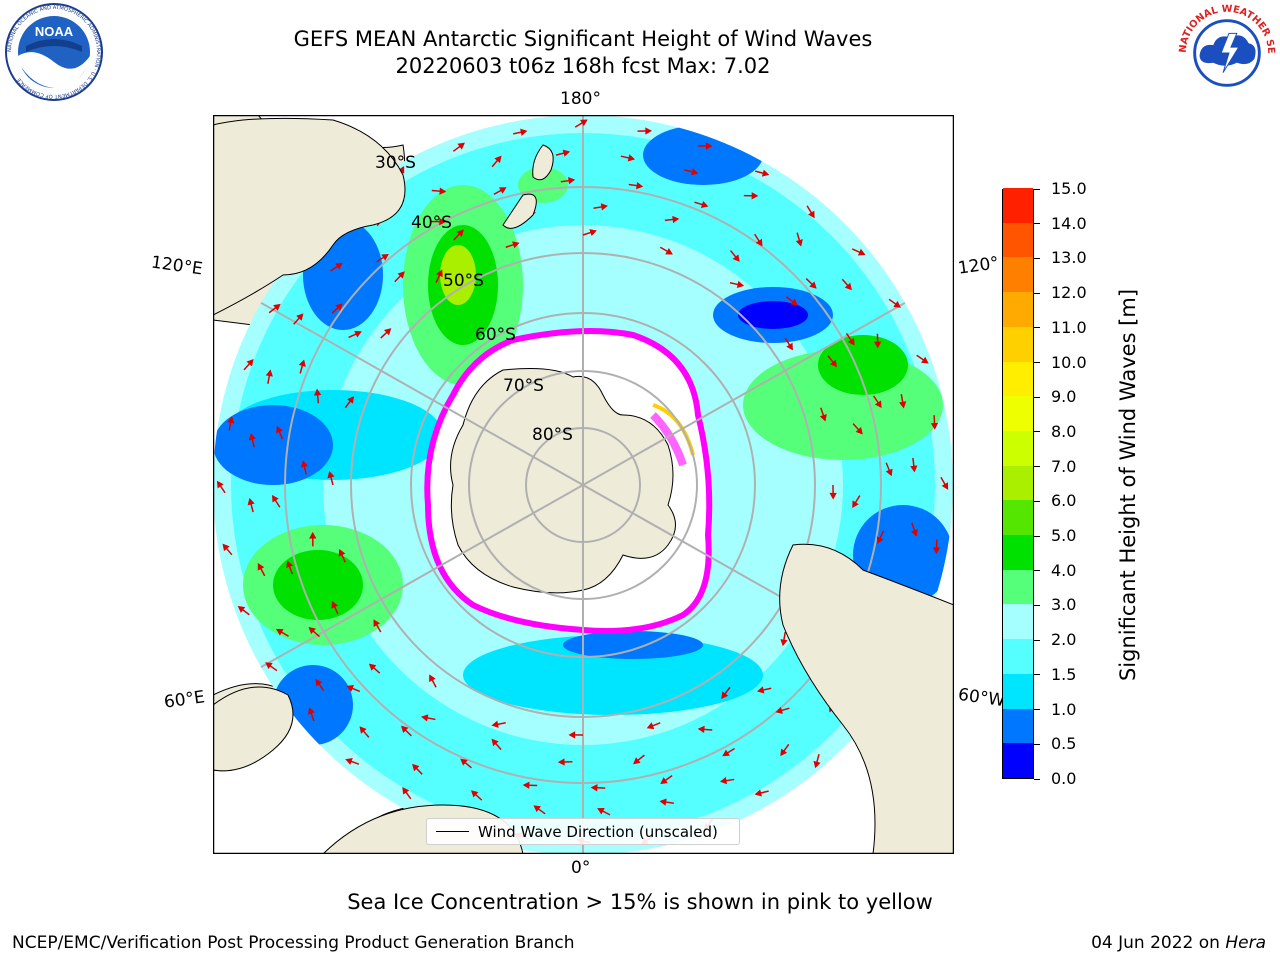 The height and width of the screenshot is (960, 1280). I want to click on colorbar-tick-label: 13.0, so click(1069, 258).